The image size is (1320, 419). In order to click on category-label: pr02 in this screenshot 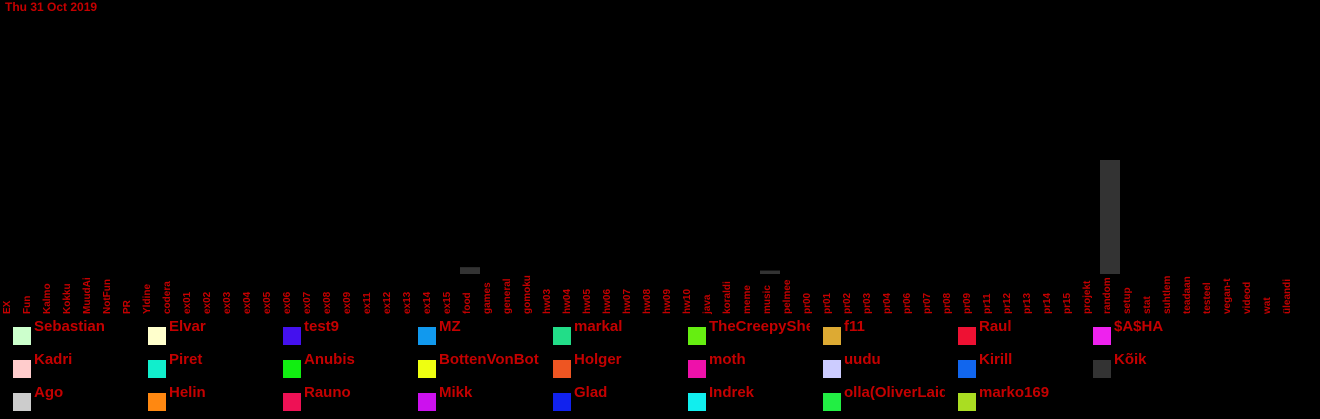, I will do `click(847, 303)`.